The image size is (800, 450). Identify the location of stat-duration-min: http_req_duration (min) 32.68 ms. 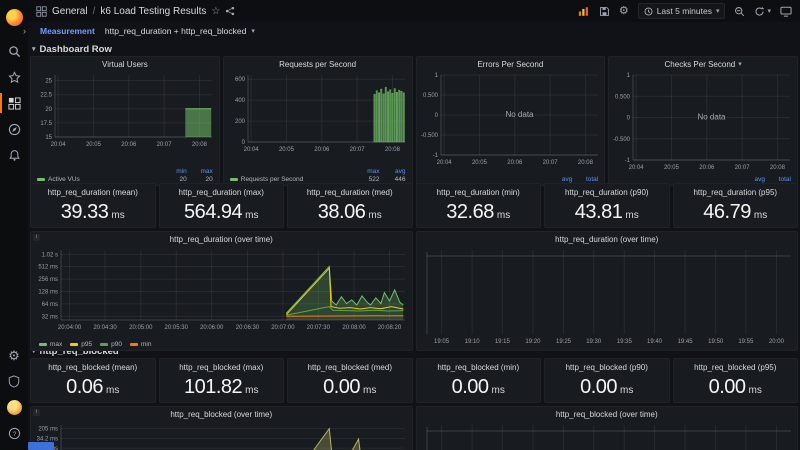
(478, 205).